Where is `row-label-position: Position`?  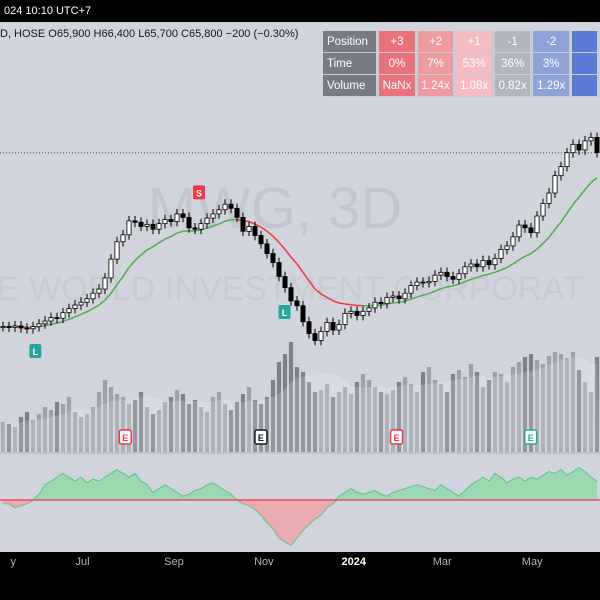 row-label-position: Position is located at coordinates (351, 42).